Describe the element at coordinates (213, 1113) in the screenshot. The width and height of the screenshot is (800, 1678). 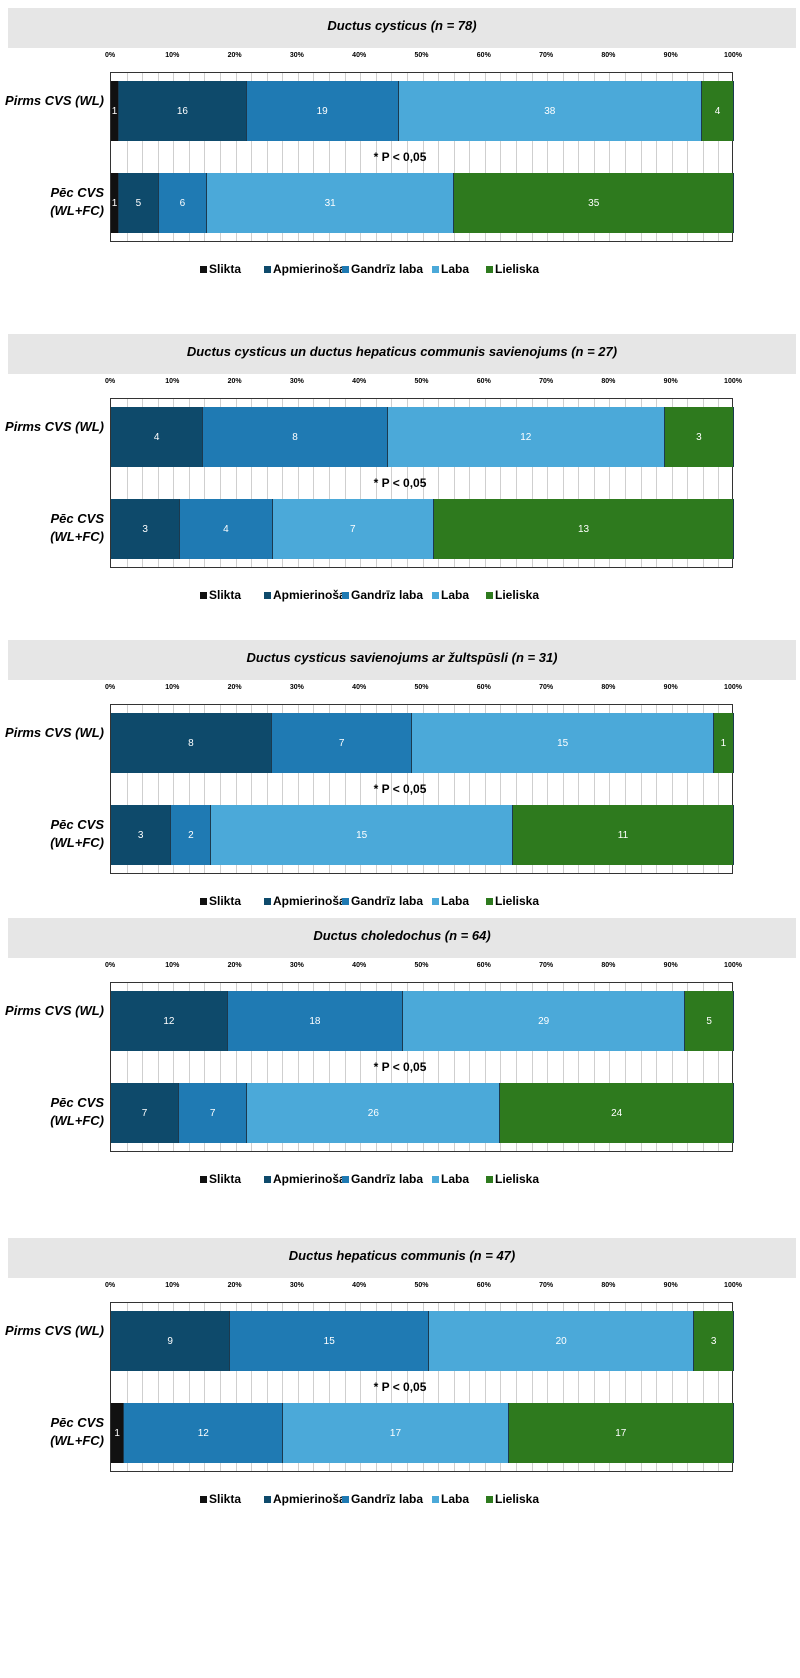
I see `bar-segment-gandriz_laba: 7` at that location.